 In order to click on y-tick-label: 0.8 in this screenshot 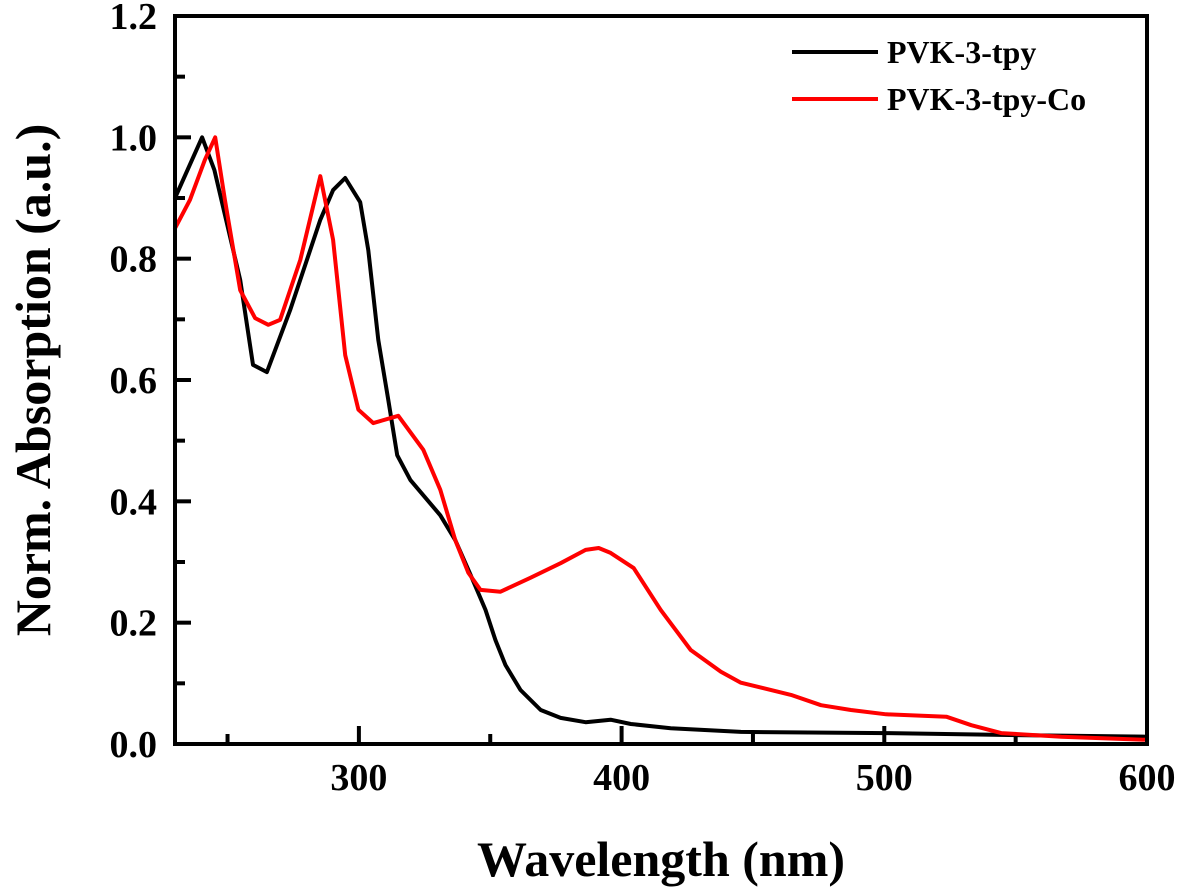, I will do `click(134, 260)`.